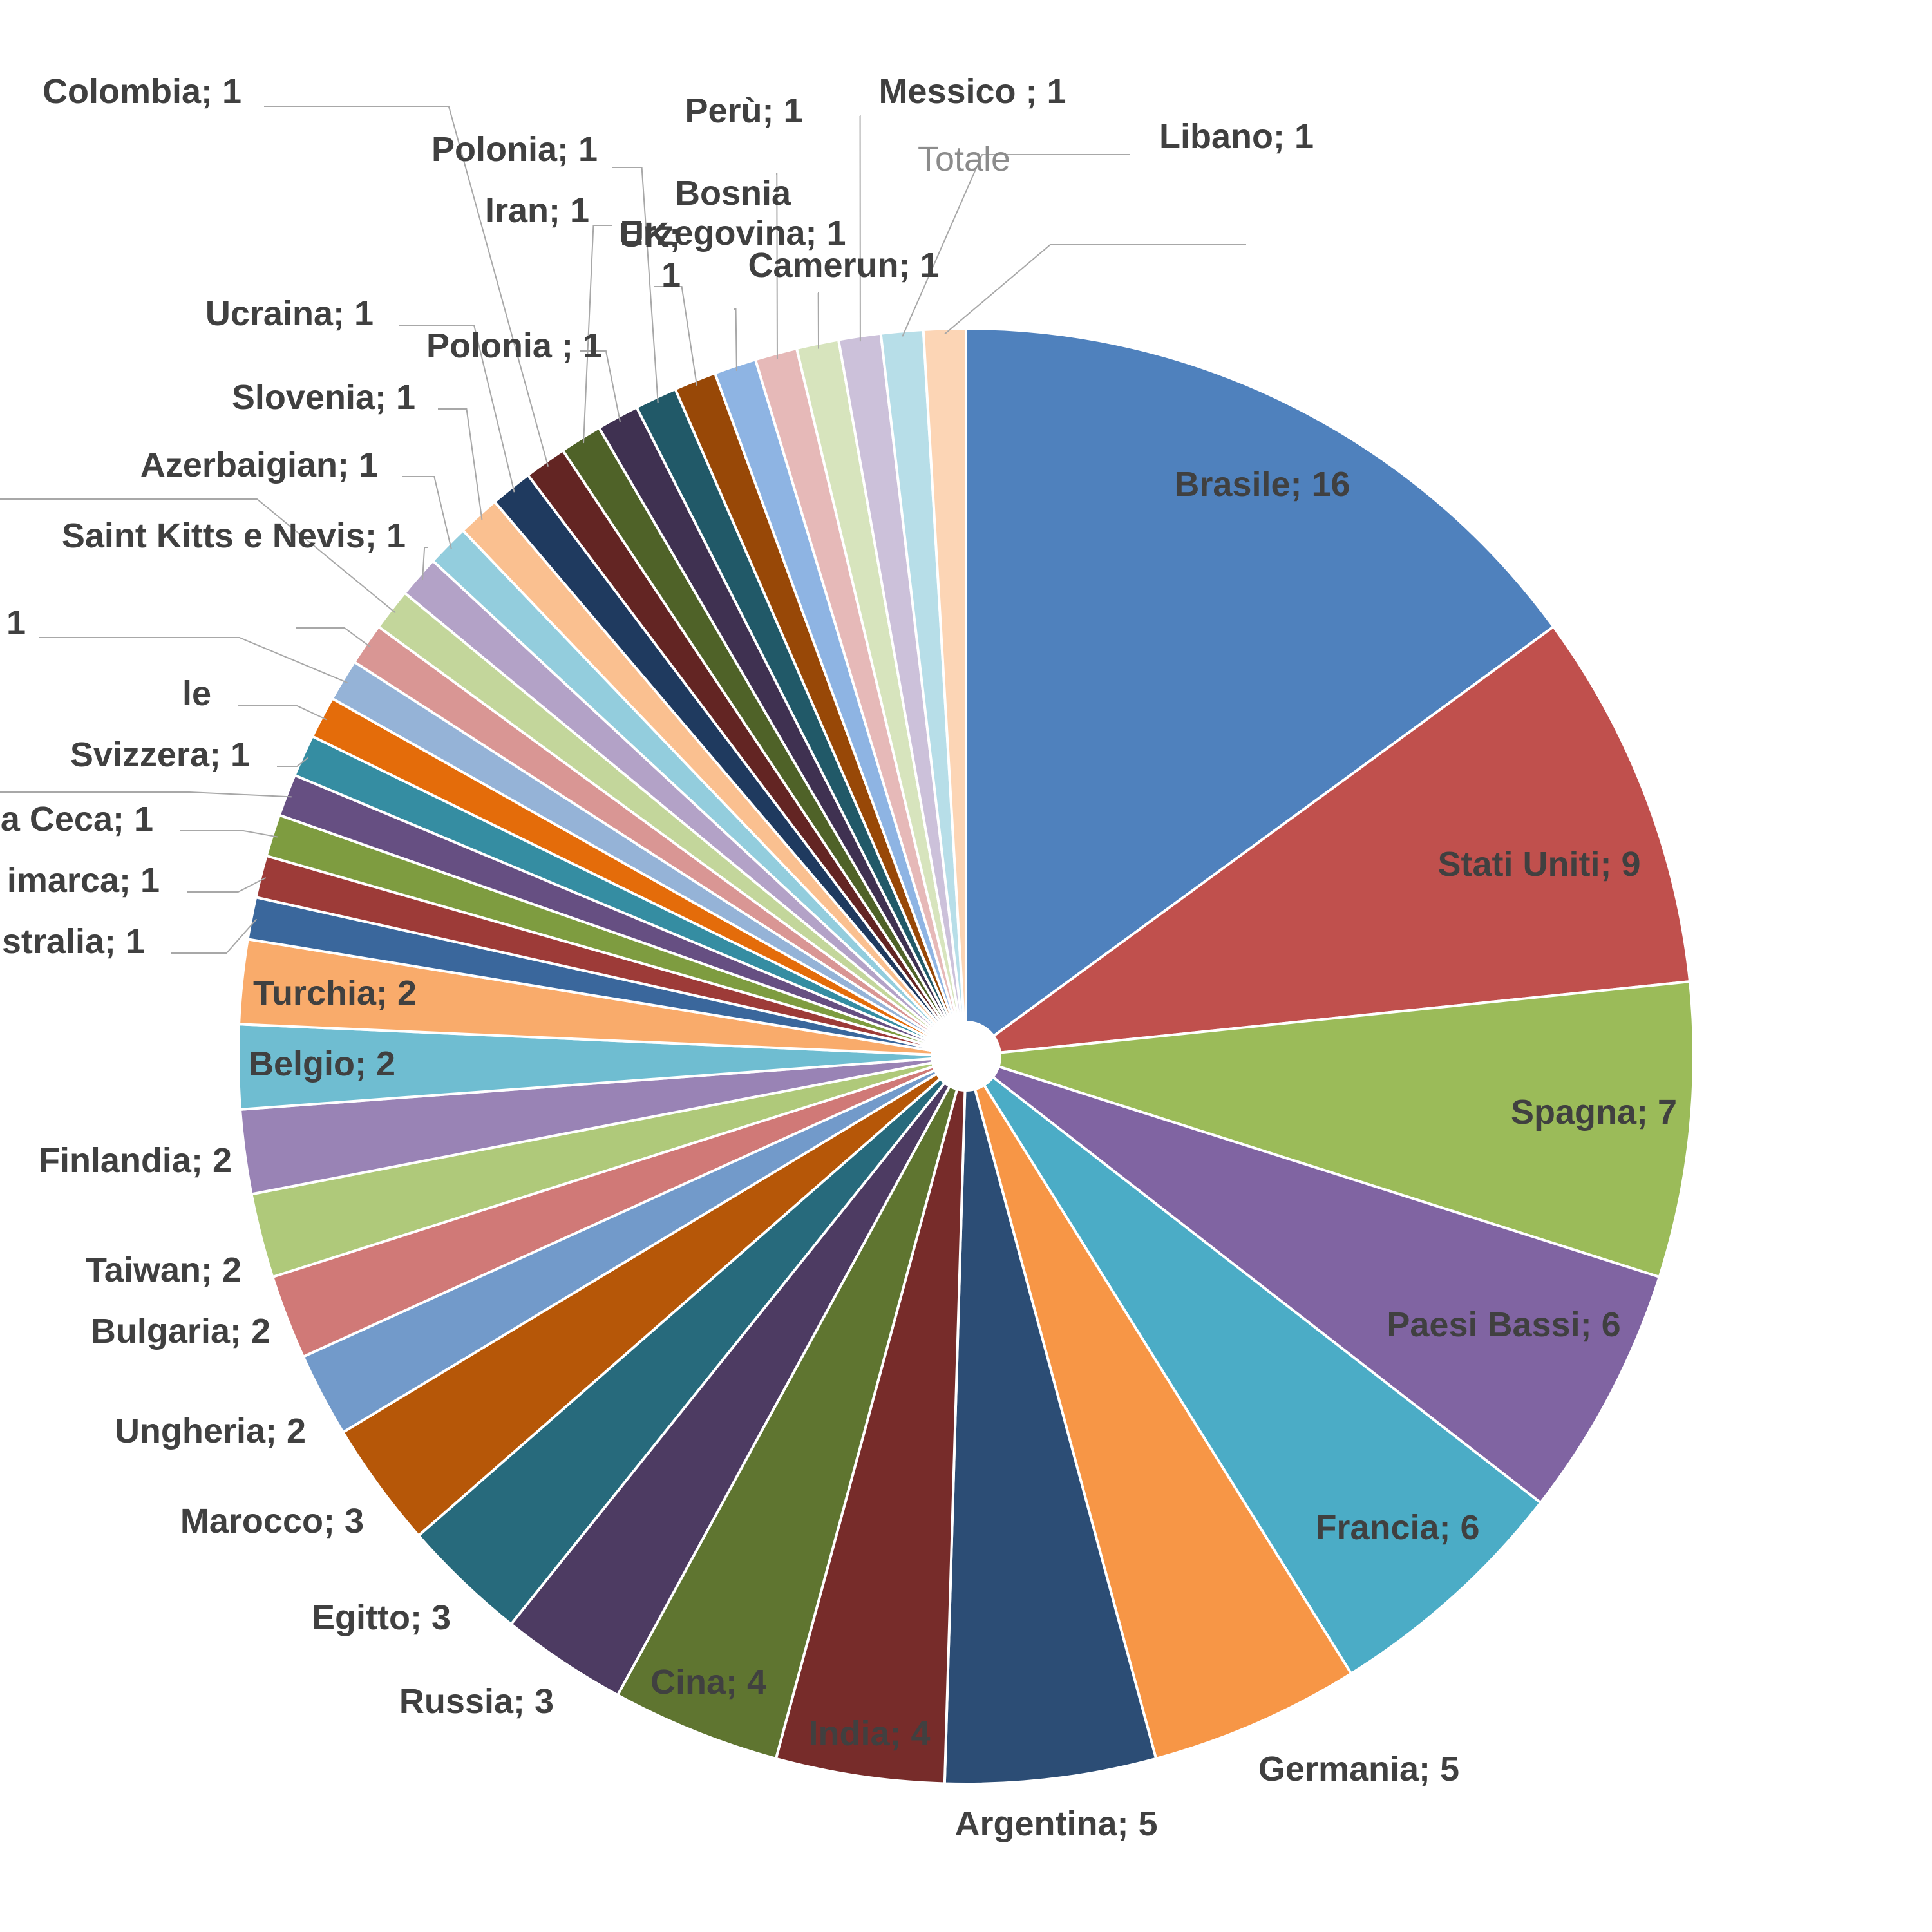 The width and height of the screenshot is (1932, 1932). I want to click on slice-label-saint-kitts-e-nevis-27: Saint Kitts e Nevis; 1, so click(234, 535).